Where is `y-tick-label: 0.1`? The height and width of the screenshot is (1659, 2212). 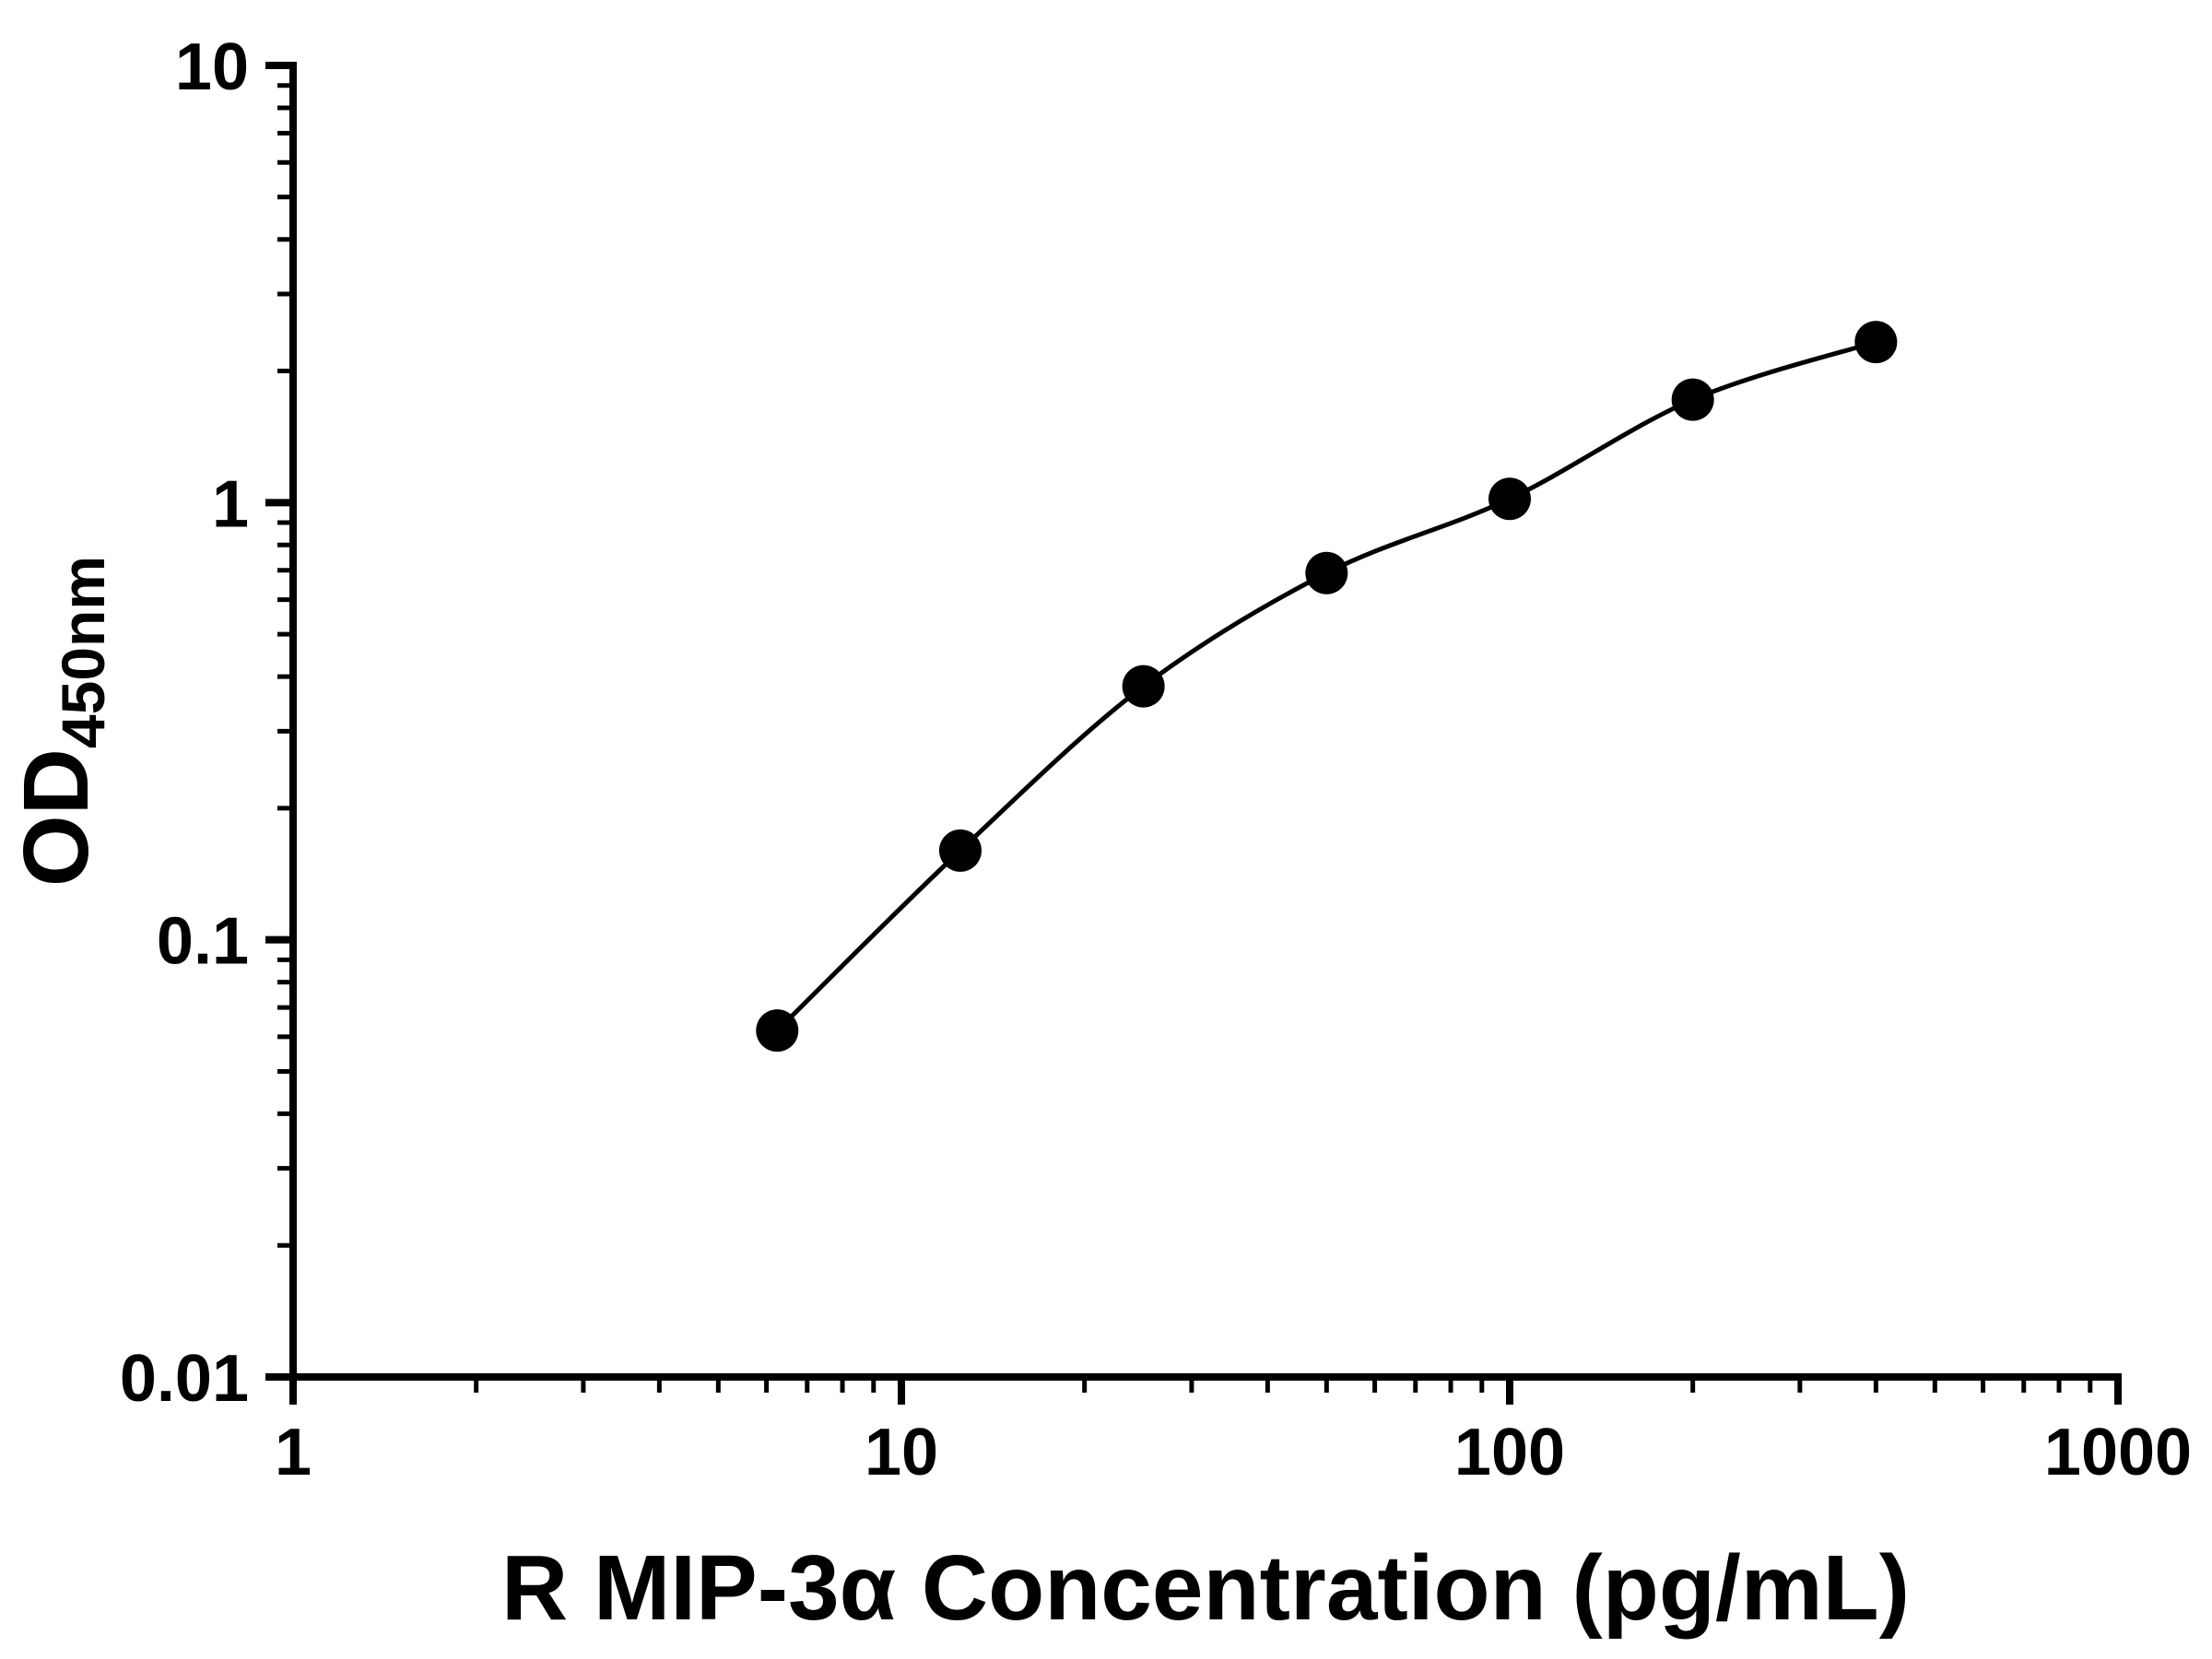
y-tick-label: 0.1 is located at coordinates (203, 942).